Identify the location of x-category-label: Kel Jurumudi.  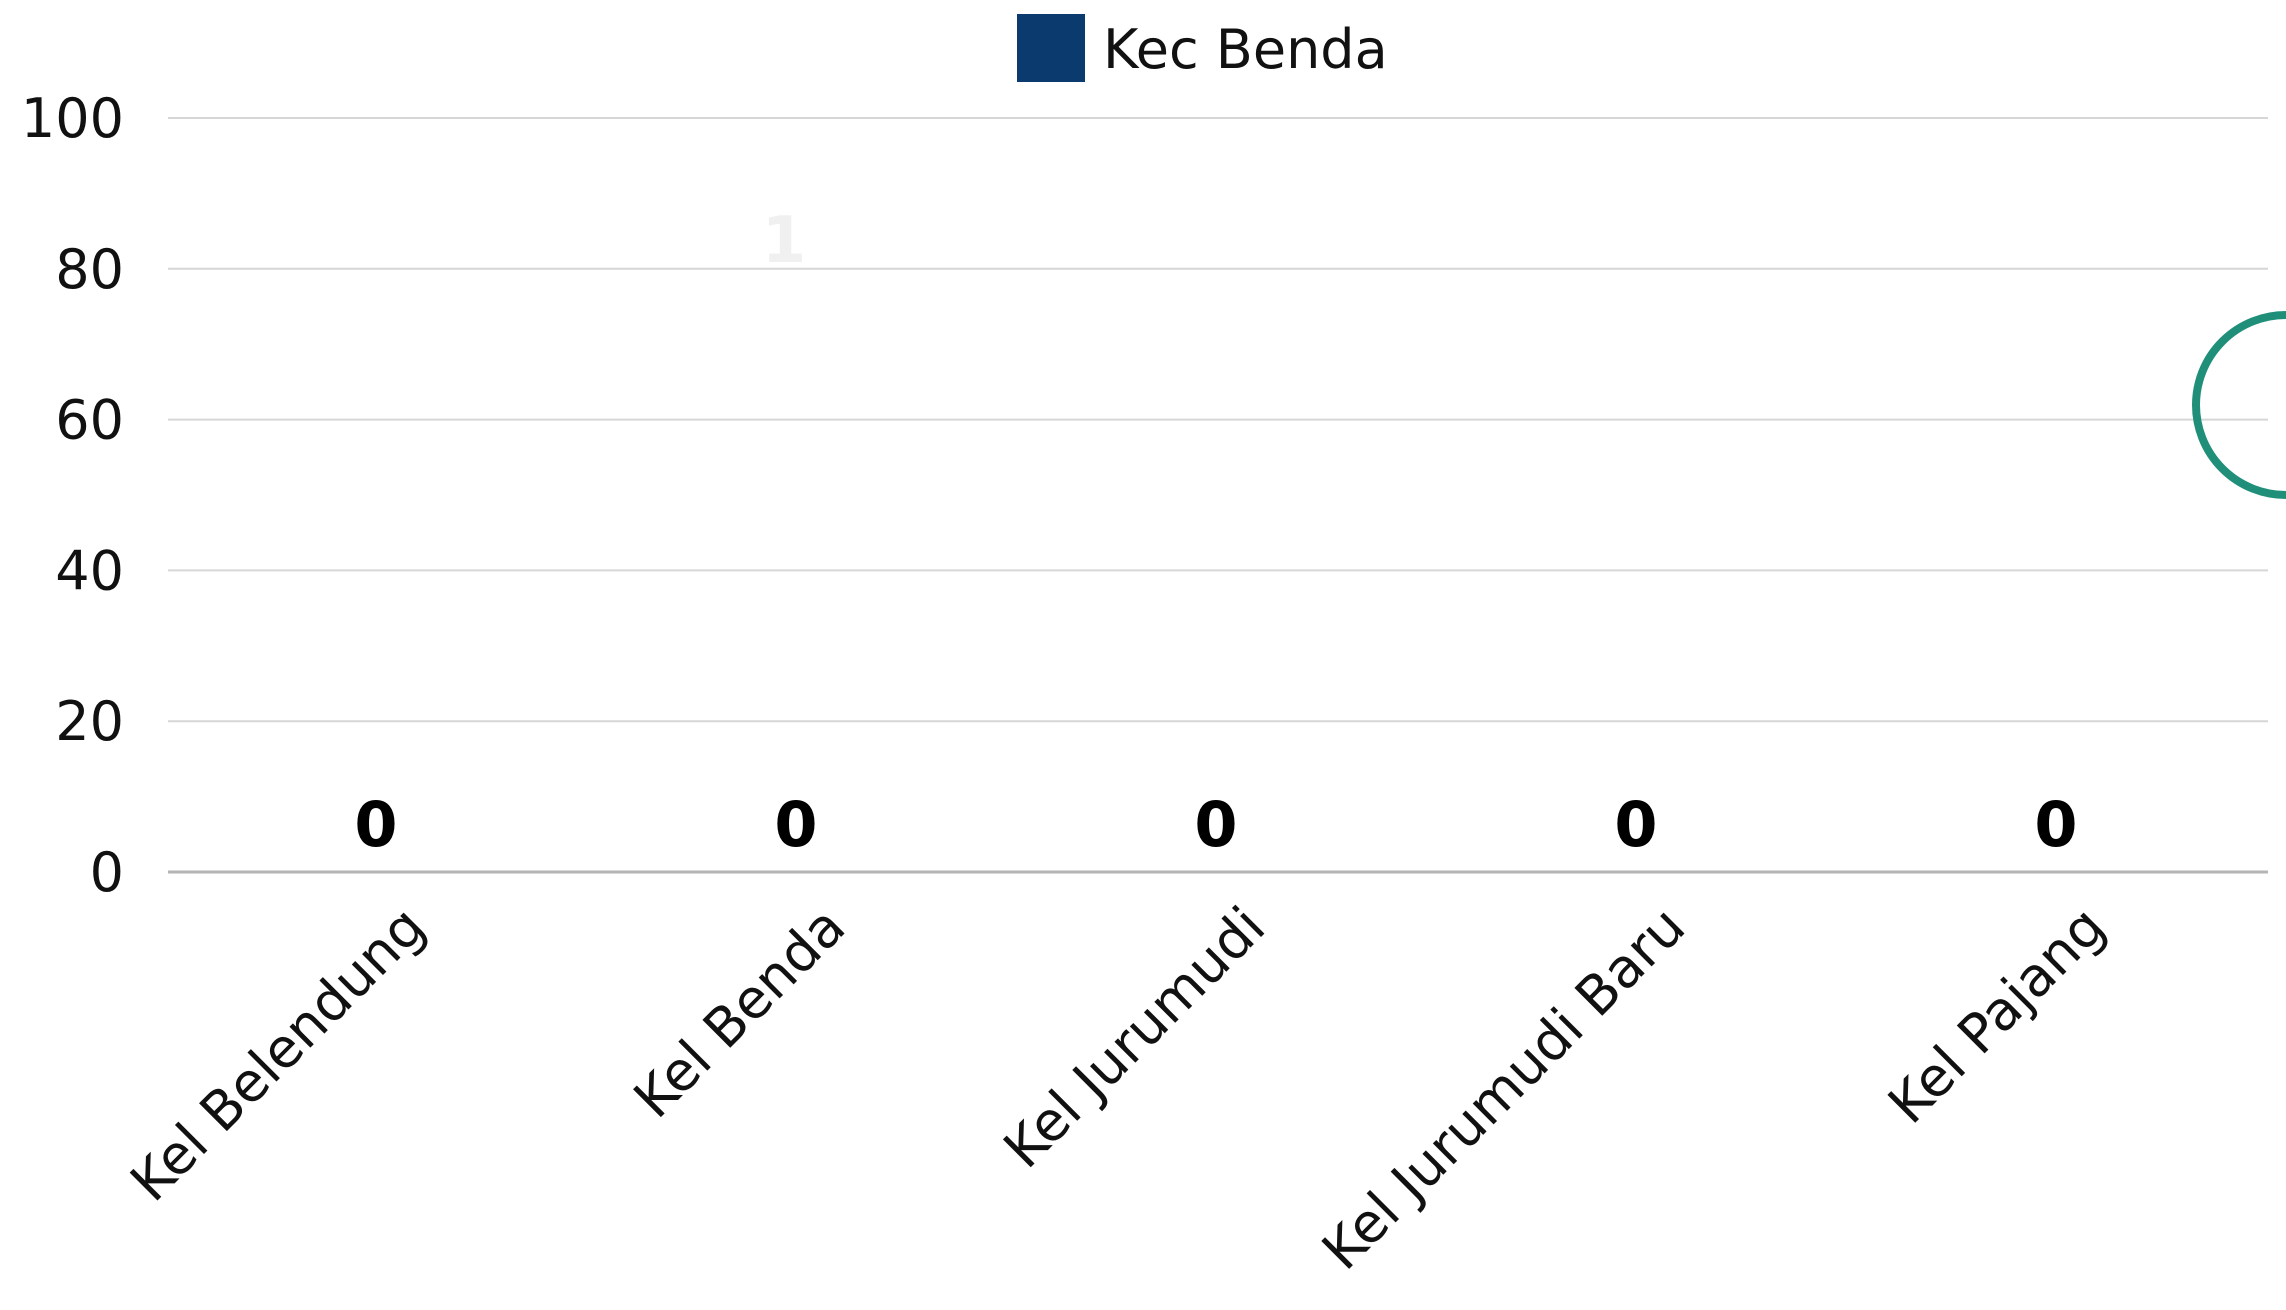
(1135, 1038).